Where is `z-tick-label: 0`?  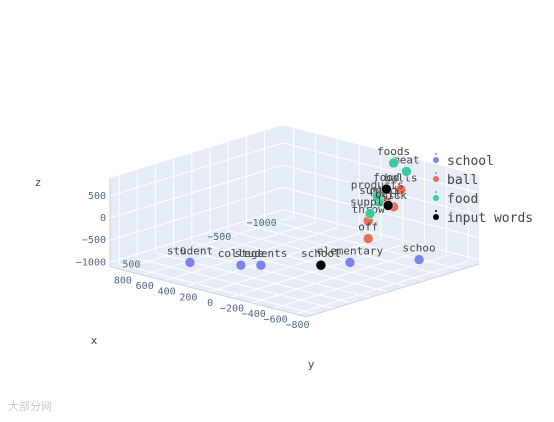 z-tick-label: 0 is located at coordinates (103, 218).